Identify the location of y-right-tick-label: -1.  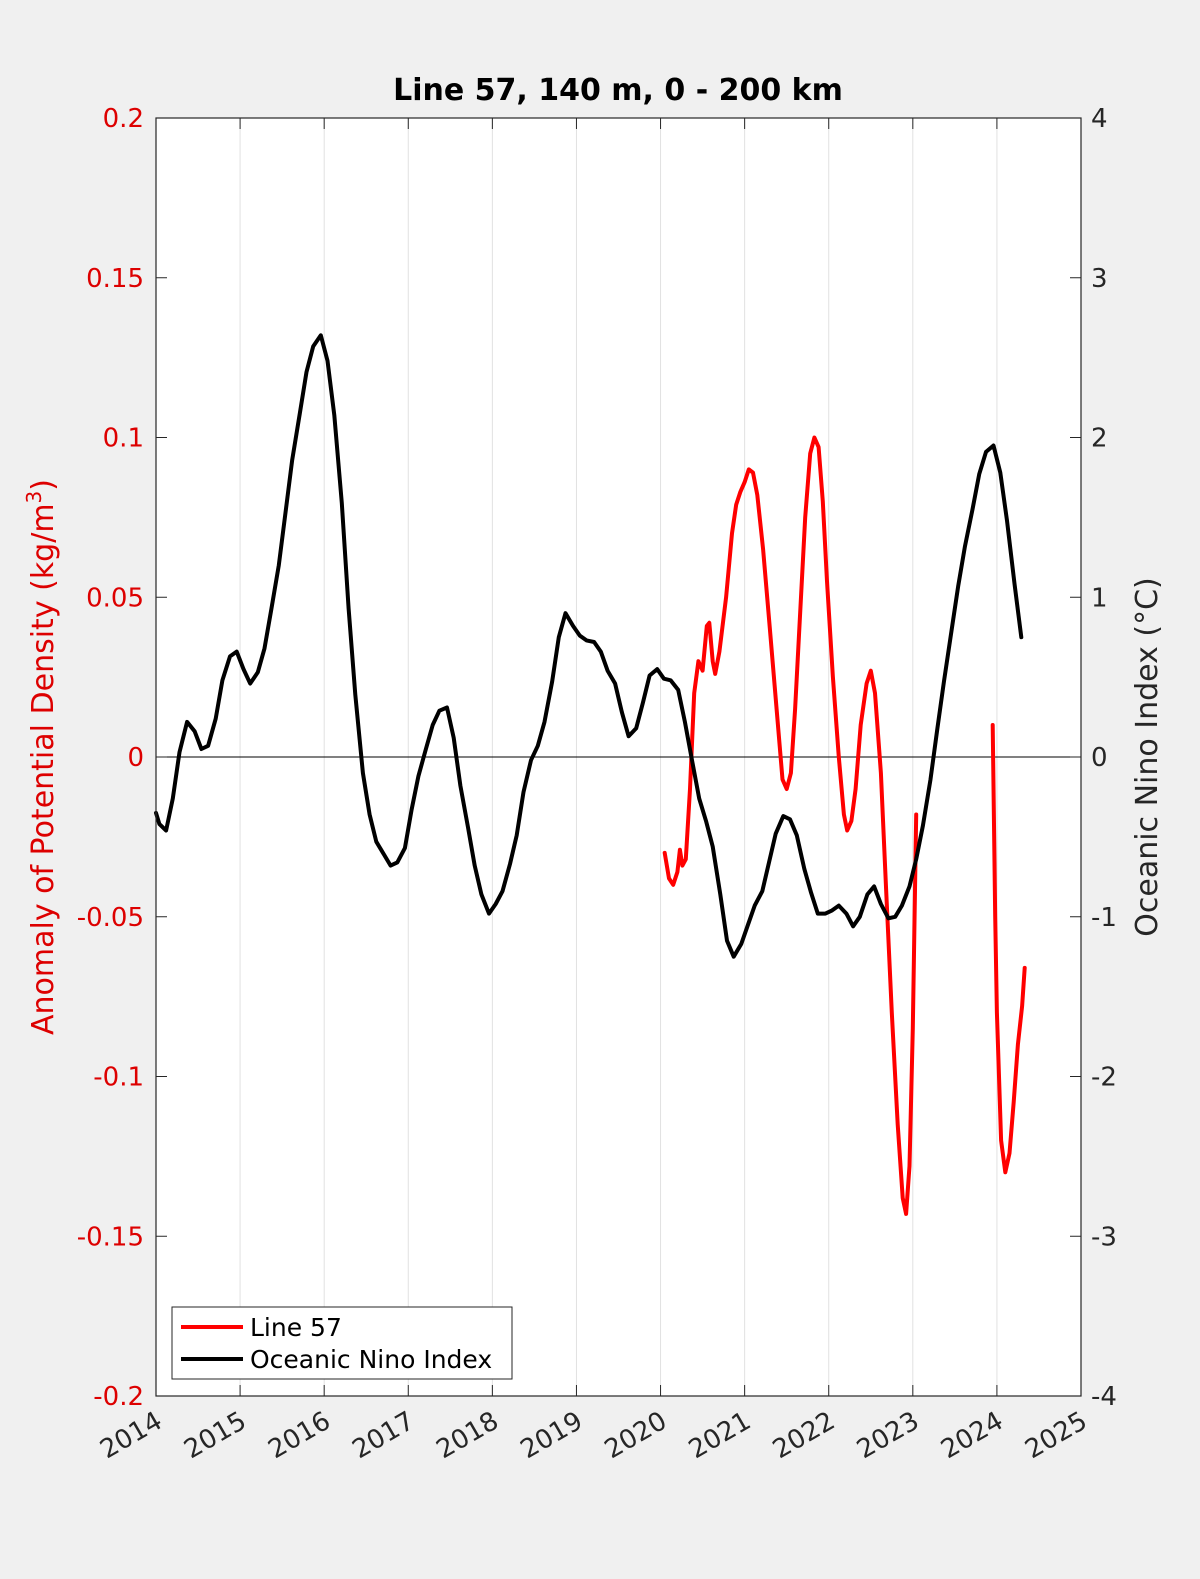
(1104, 918).